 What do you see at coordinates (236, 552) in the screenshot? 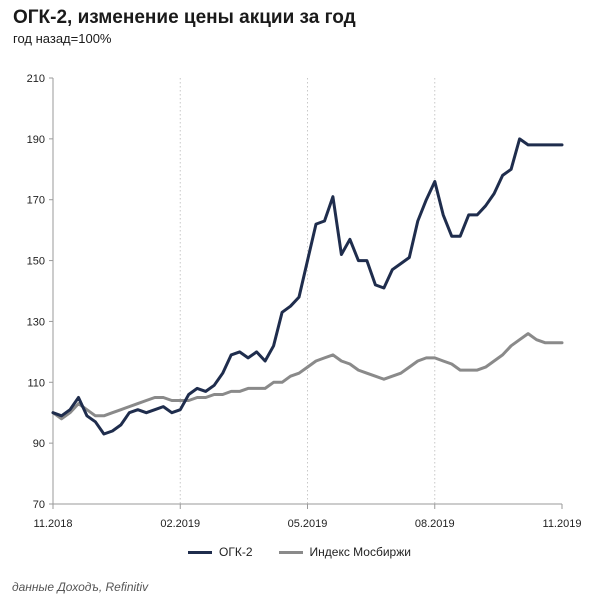
I see `legend-label-ogk2: ОГК-2` at bounding box center [236, 552].